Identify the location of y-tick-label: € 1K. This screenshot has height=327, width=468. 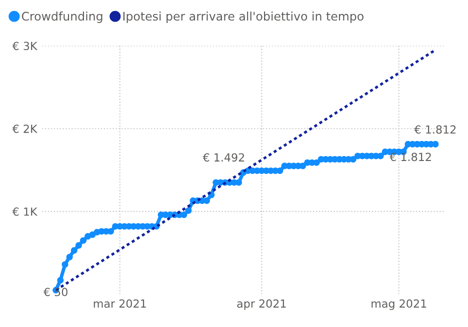
(25, 211).